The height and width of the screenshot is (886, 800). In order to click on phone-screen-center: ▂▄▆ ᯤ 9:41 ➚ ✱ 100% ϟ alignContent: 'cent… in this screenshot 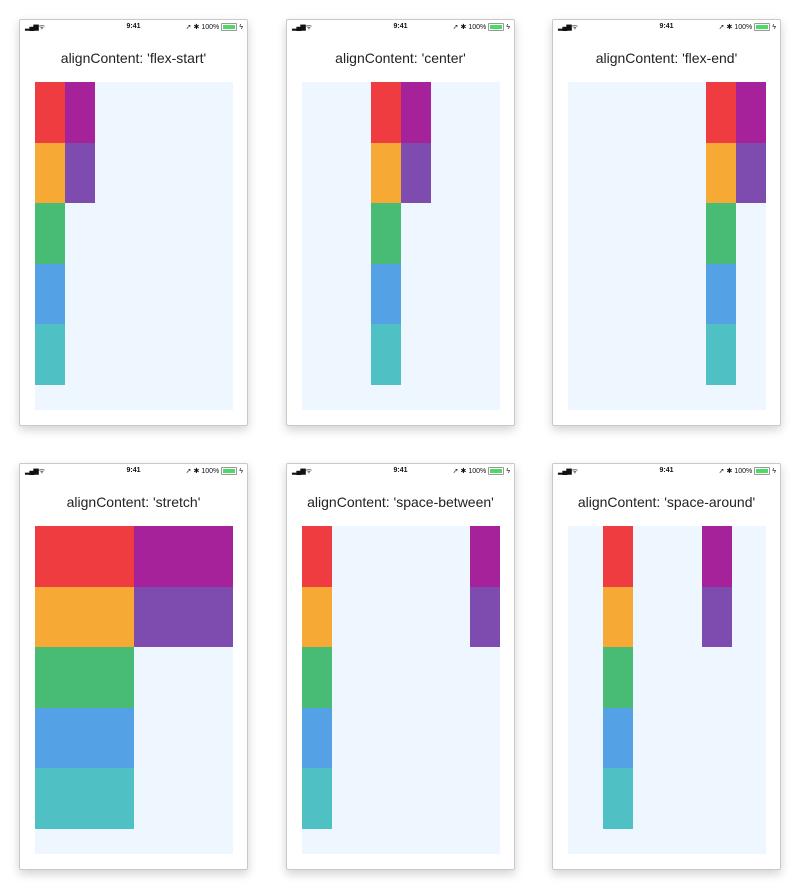, I will do `click(400, 222)`.